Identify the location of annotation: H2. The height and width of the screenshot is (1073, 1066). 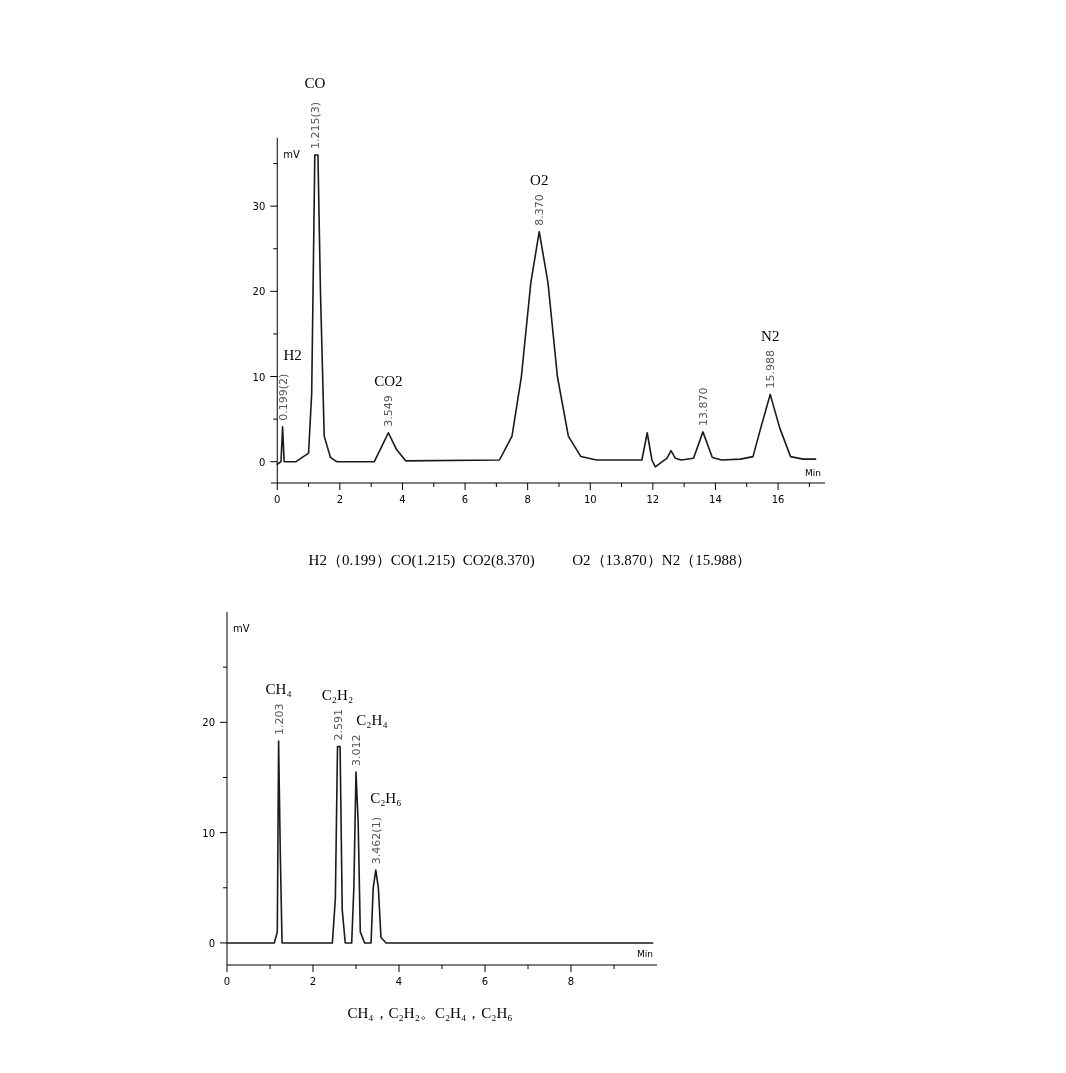
(292, 354).